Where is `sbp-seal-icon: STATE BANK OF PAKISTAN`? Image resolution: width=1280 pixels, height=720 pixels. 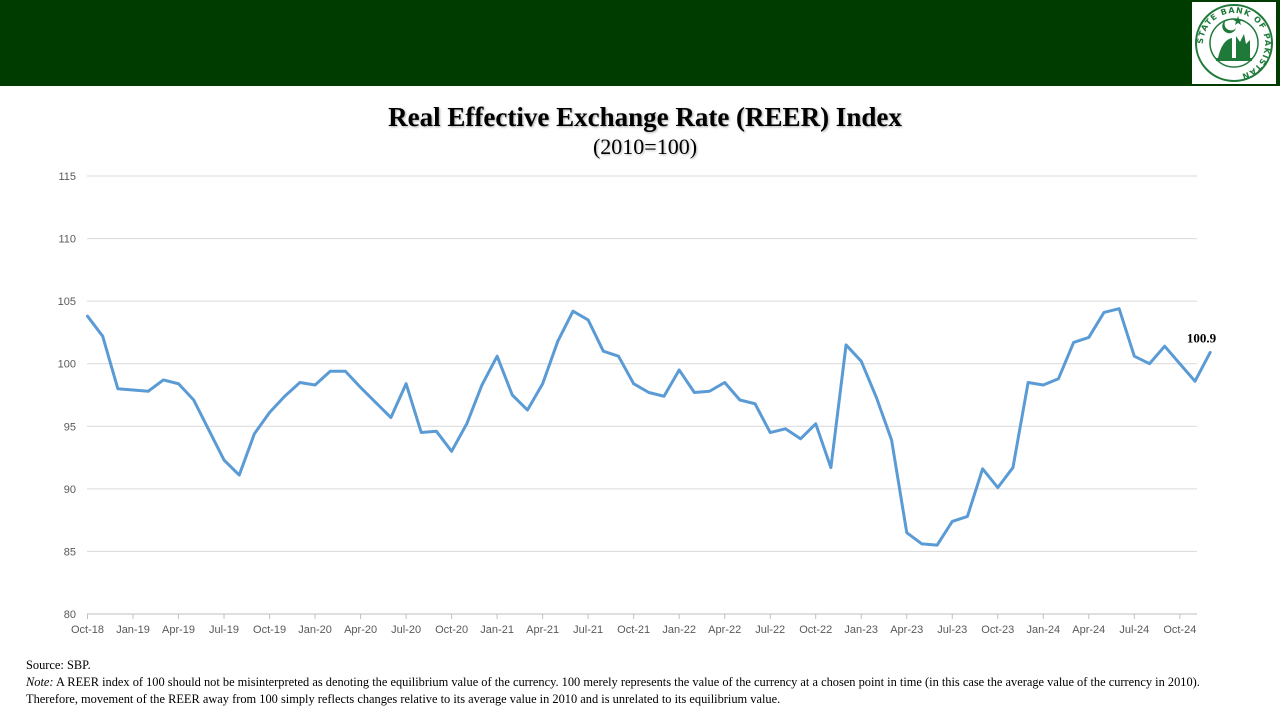 sbp-seal-icon: STATE BANK OF PAKISTAN is located at coordinates (1234, 43).